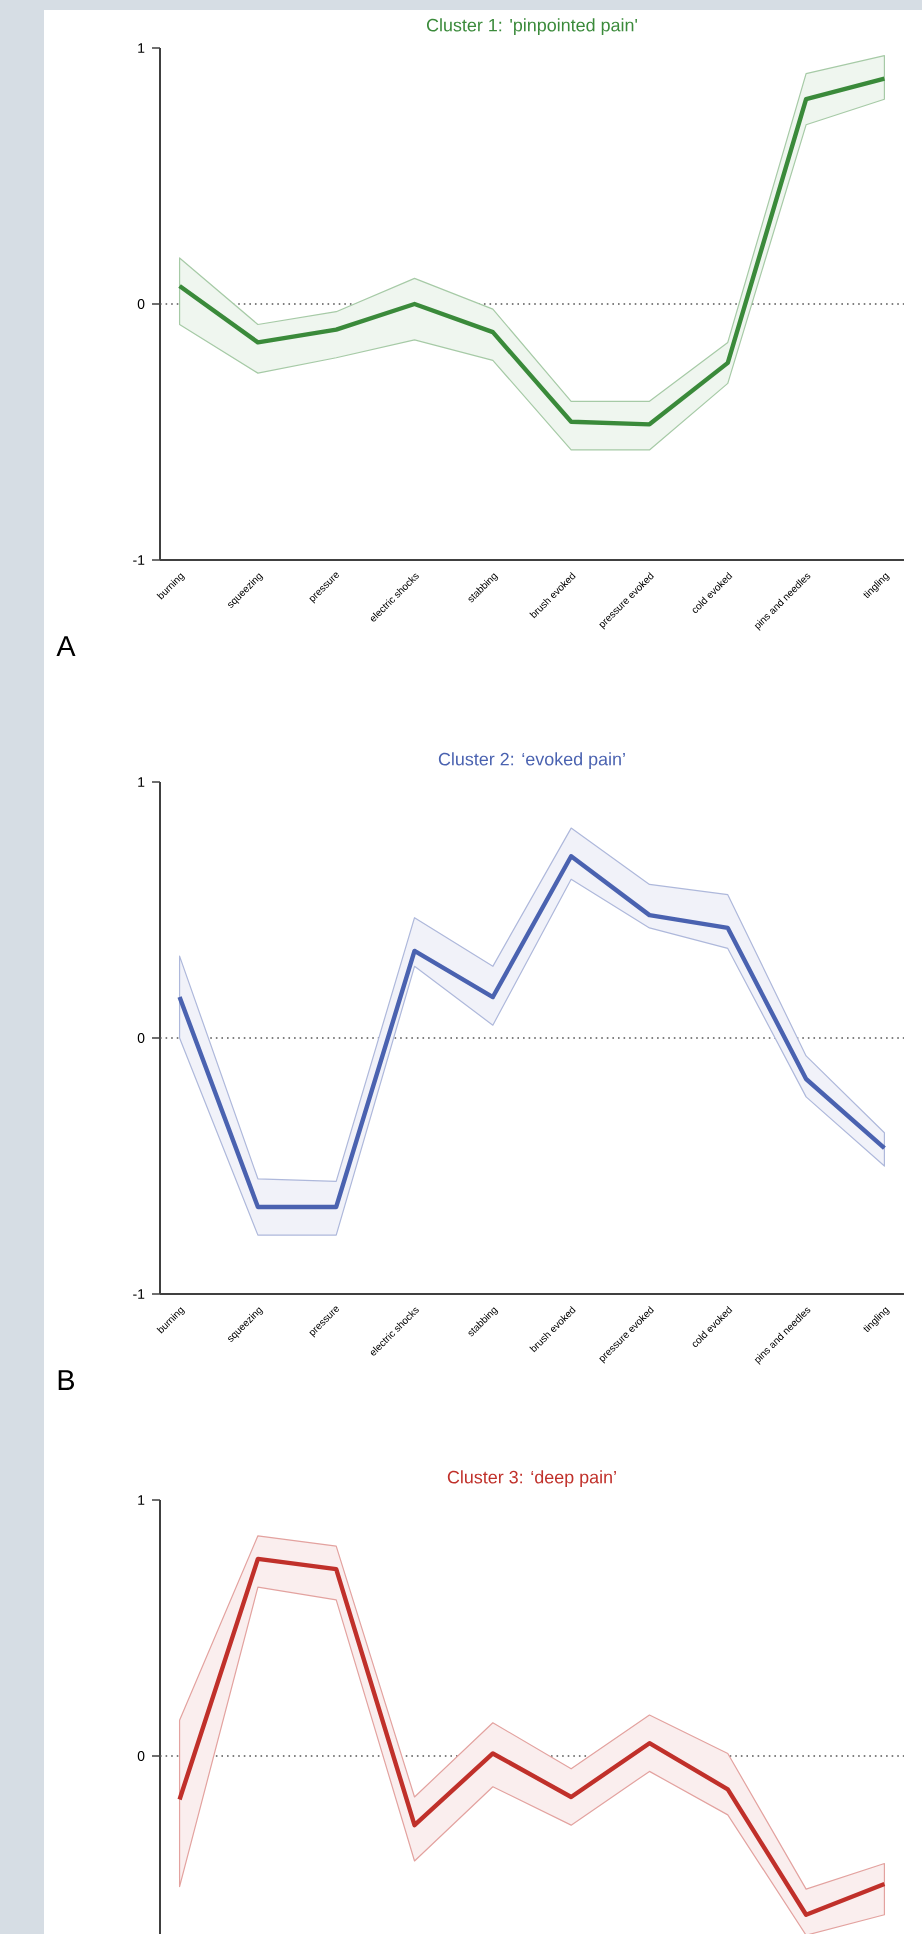 The height and width of the screenshot is (1934, 922). Describe the element at coordinates (531, 761) in the screenshot. I see `chart-title: Cluster 2: ‘evoked pain’` at that location.